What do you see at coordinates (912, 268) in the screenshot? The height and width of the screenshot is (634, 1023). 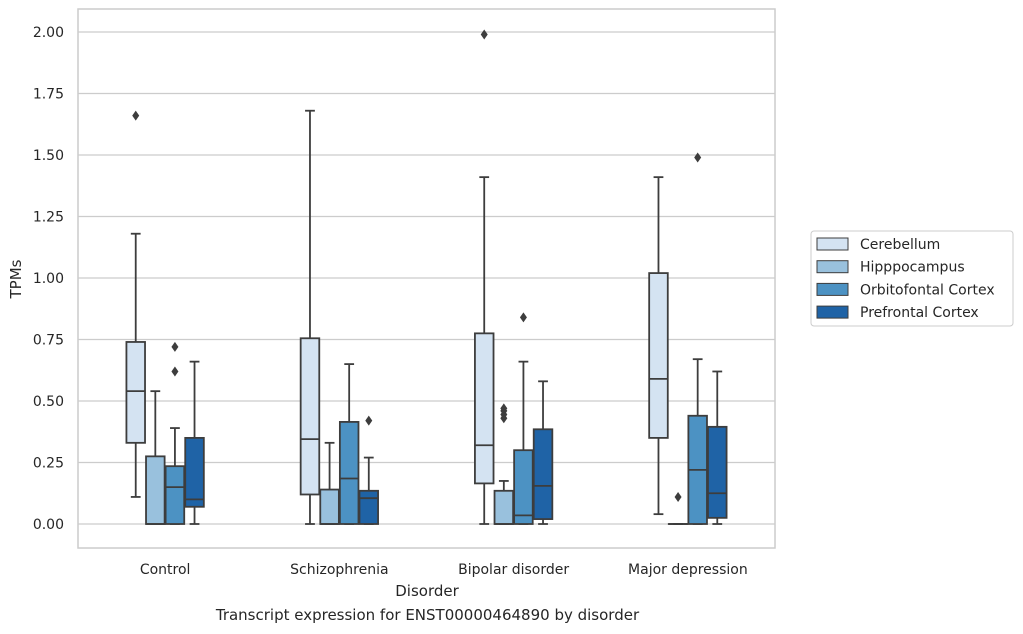 I see `legend-label: Hipppocampus` at bounding box center [912, 268].